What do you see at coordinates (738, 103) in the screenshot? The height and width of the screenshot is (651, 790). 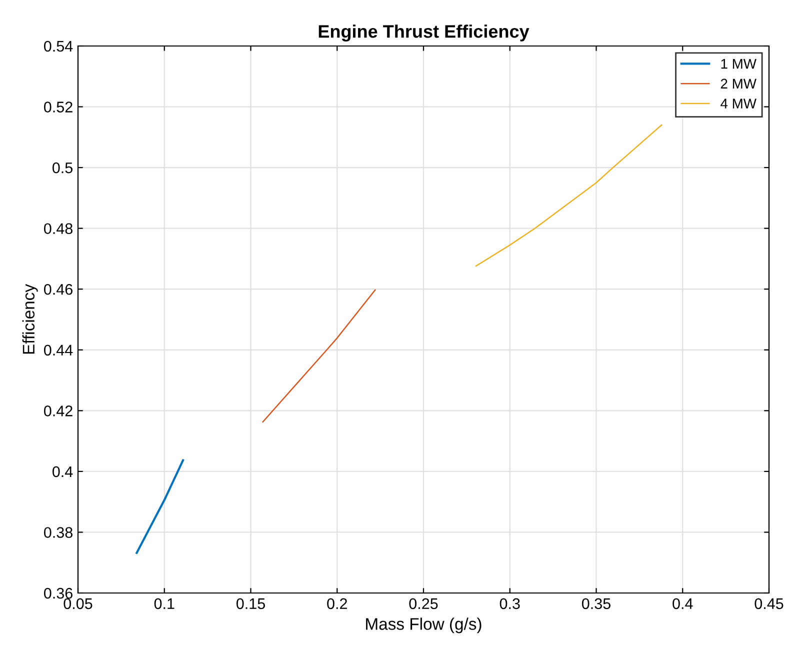 I see `legend-label: 4 MW` at bounding box center [738, 103].